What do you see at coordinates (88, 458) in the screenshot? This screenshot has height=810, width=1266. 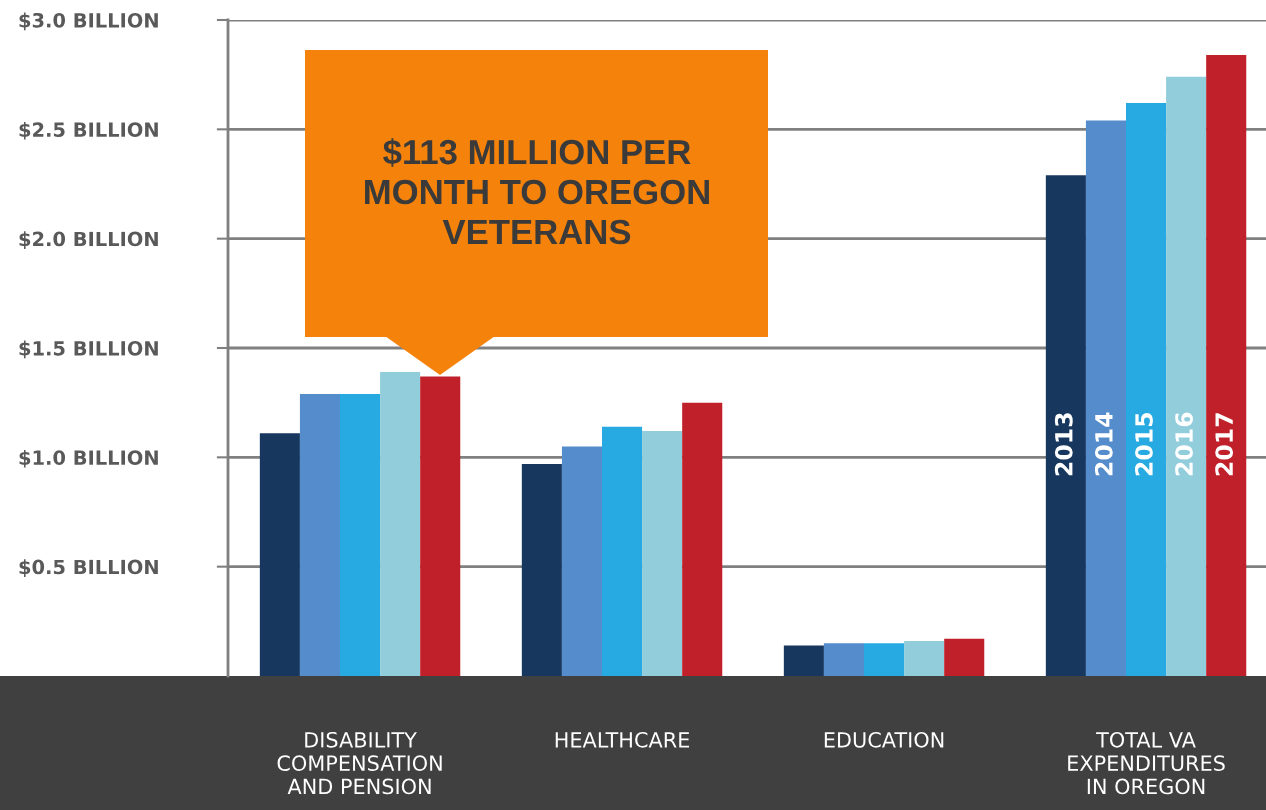 I see `y-tick-label: $1.0 BILLION` at bounding box center [88, 458].